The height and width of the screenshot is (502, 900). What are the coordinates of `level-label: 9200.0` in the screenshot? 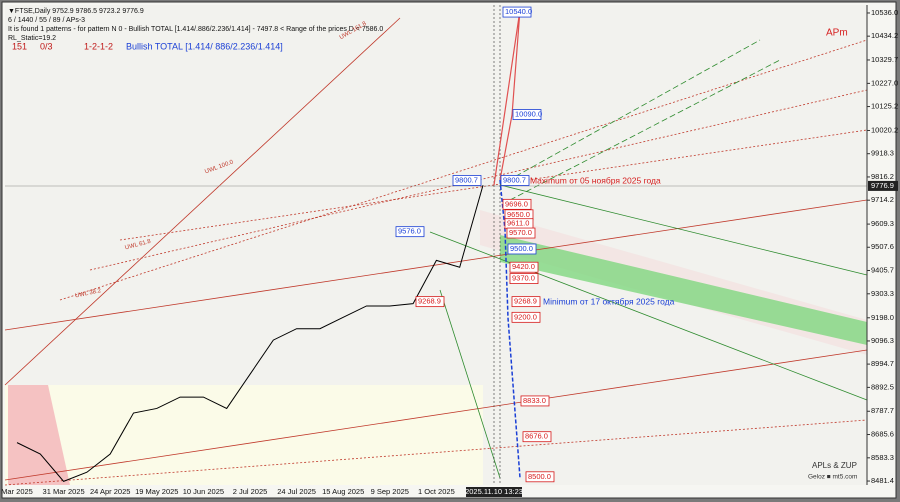 It's located at (525, 316).